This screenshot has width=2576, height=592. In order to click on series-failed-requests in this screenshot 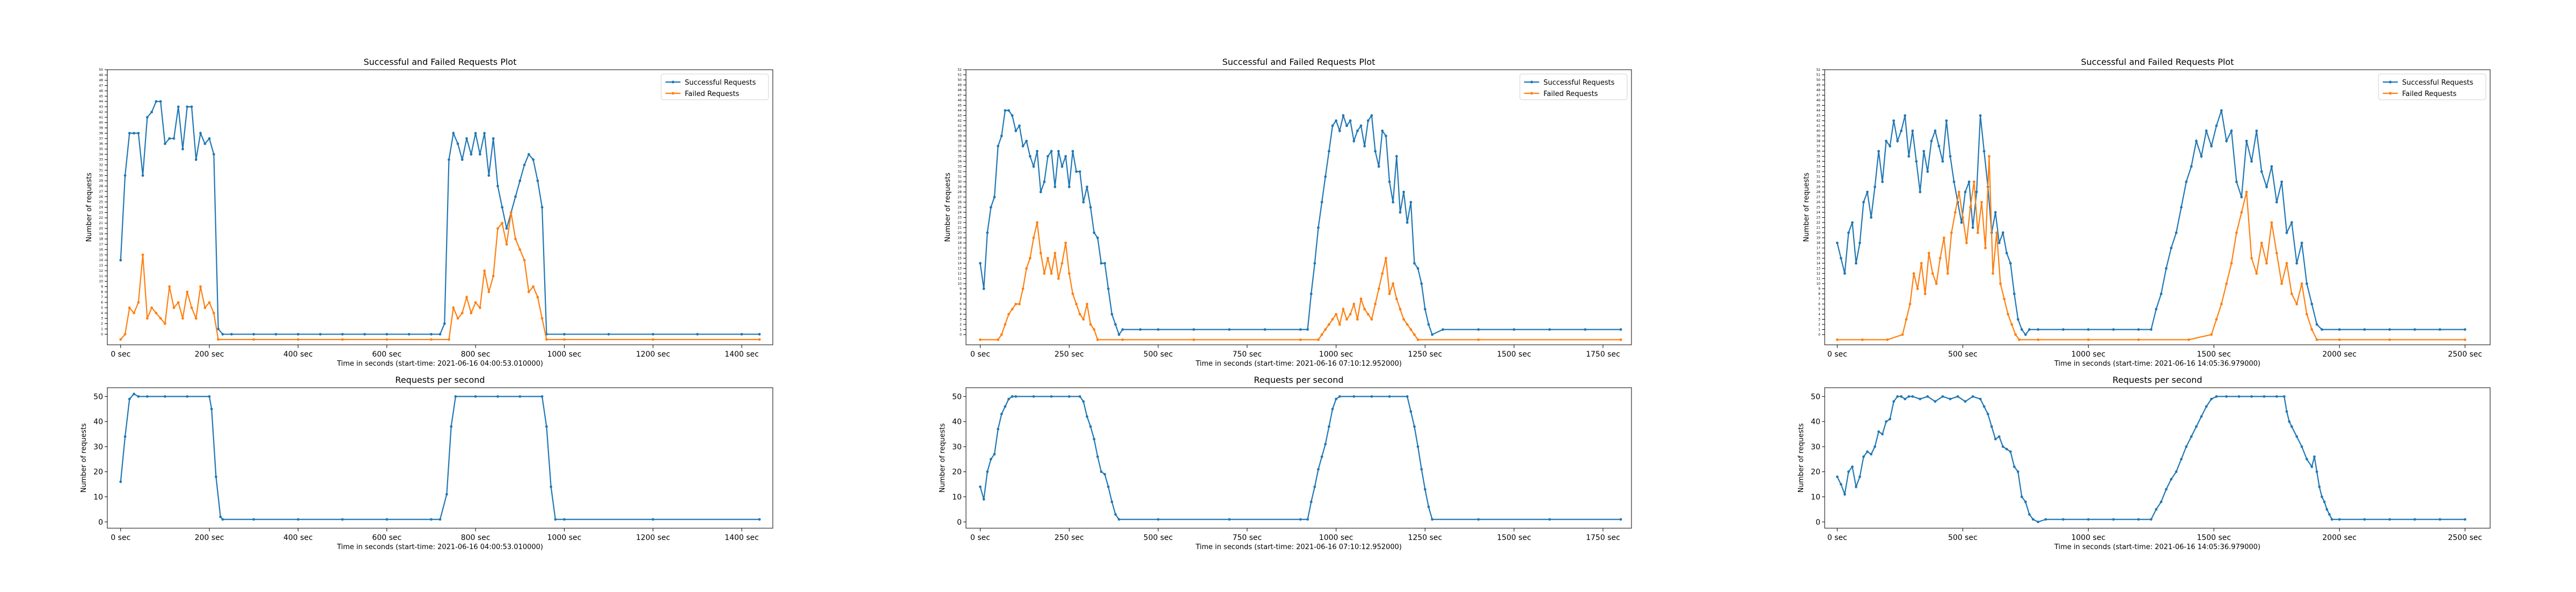, I will do `click(1300, 281)`.